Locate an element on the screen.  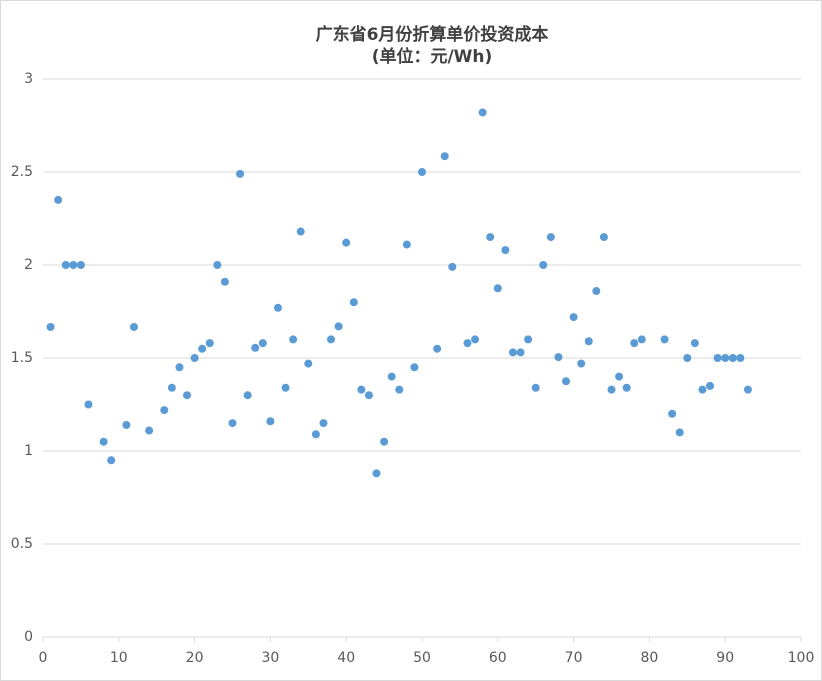
x-tick-label: 100 is located at coordinates (801, 658).